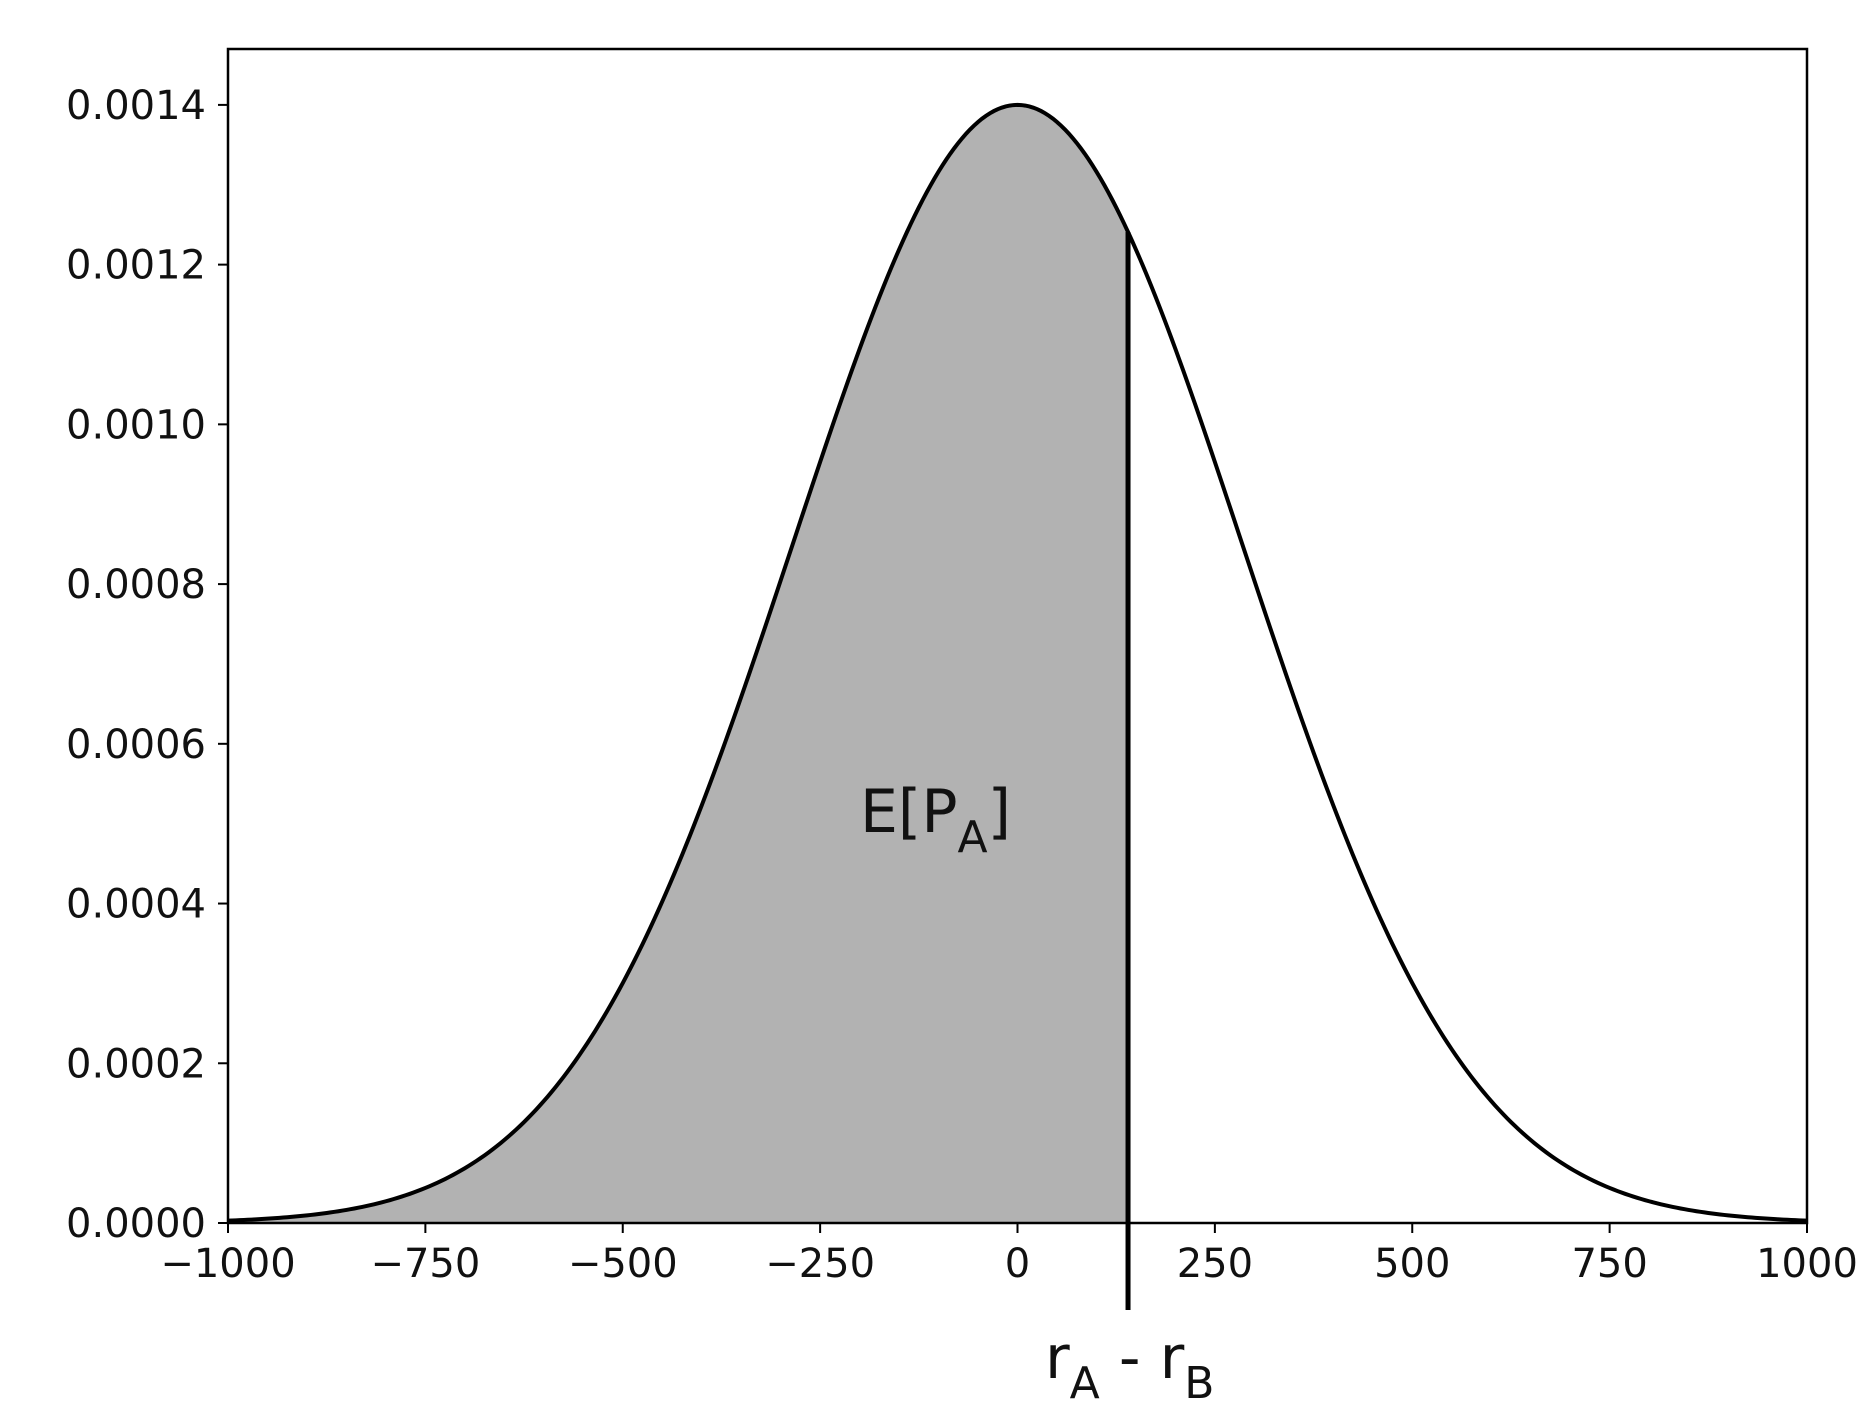  What do you see at coordinates (136, 745) in the screenshot?
I see `y-tick-label: 0.0006` at bounding box center [136, 745].